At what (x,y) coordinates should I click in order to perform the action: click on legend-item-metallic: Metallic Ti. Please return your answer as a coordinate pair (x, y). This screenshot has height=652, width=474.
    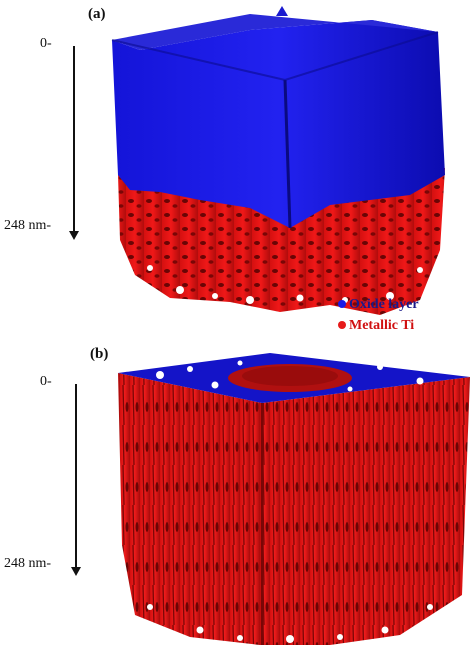
    Looking at the image, I should click on (376, 326).